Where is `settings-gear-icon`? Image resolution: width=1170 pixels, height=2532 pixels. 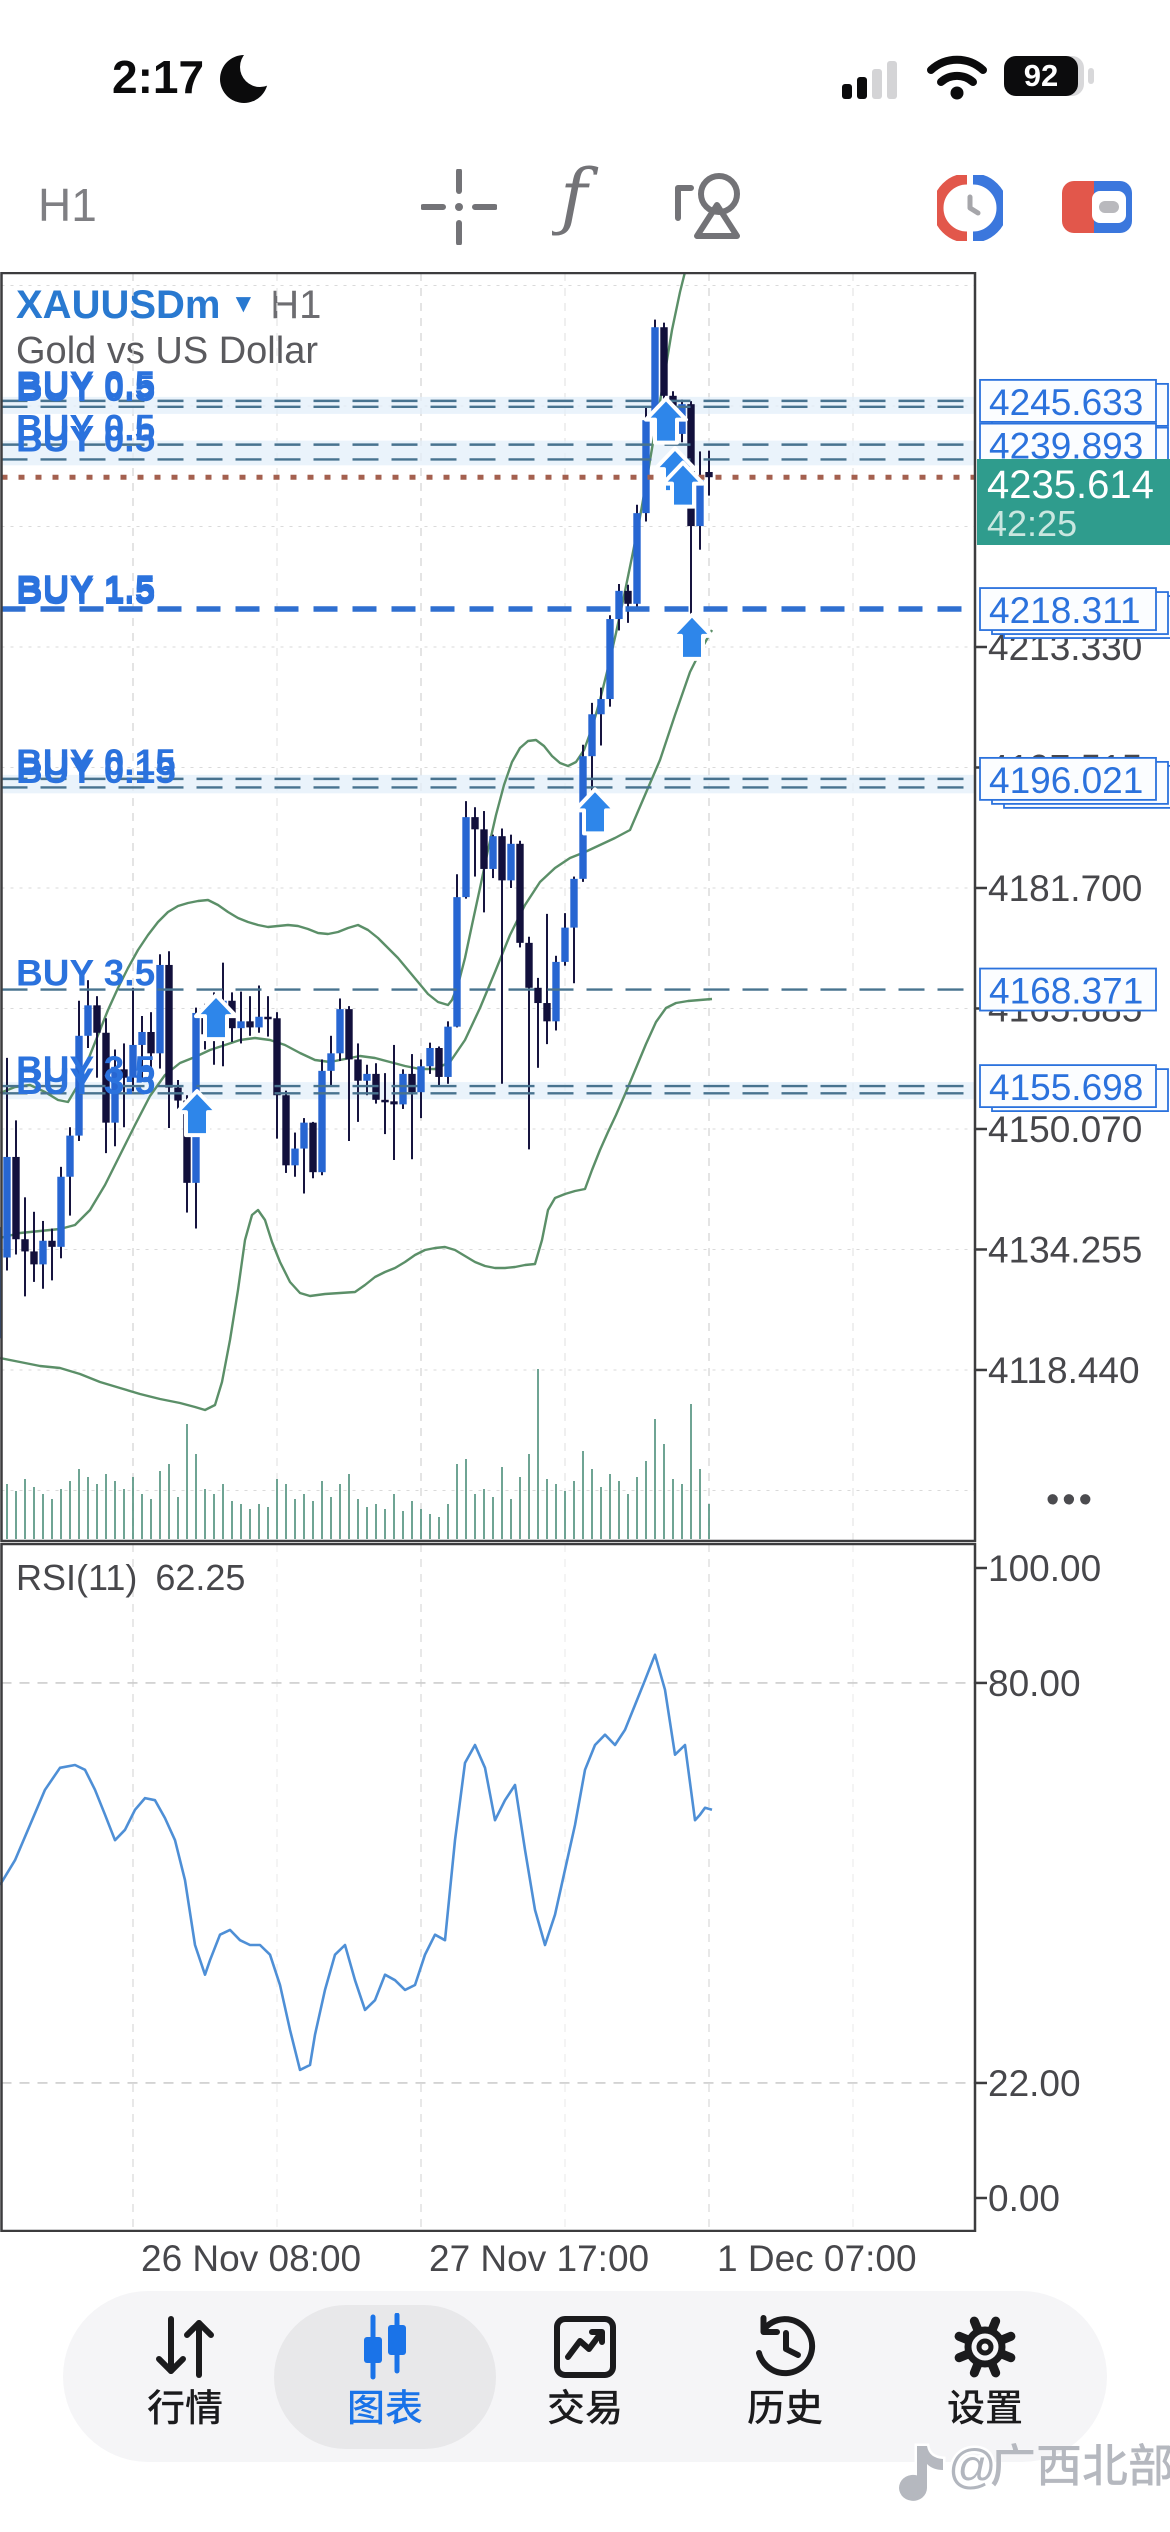
settings-gear-icon is located at coordinates (985, 2347).